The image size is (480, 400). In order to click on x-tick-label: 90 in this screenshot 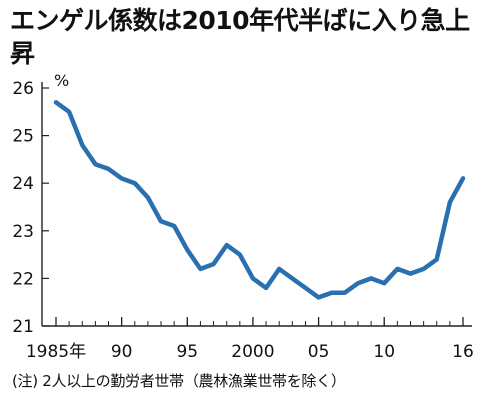, I will do `click(122, 352)`.